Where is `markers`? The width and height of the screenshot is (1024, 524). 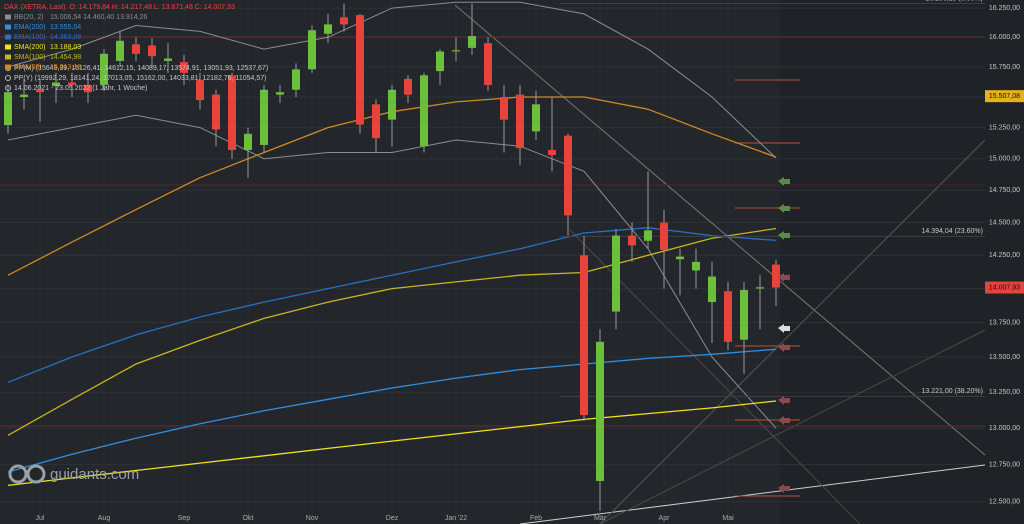 markers is located at coordinates (784, 335).